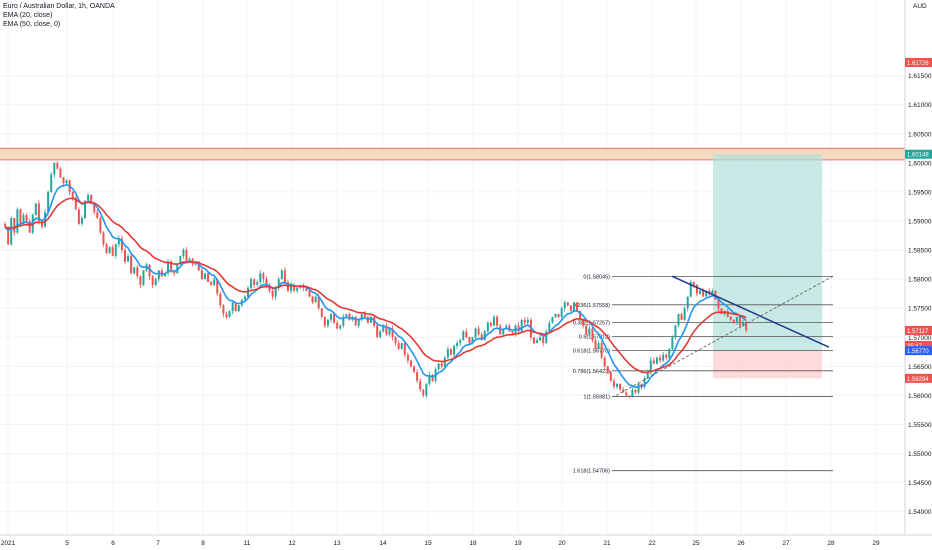 Image resolution: width=932 pixels, height=550 pixels. Describe the element at coordinates (920, 280) in the screenshot. I see `price-tick-label: 1.58000` at that location.